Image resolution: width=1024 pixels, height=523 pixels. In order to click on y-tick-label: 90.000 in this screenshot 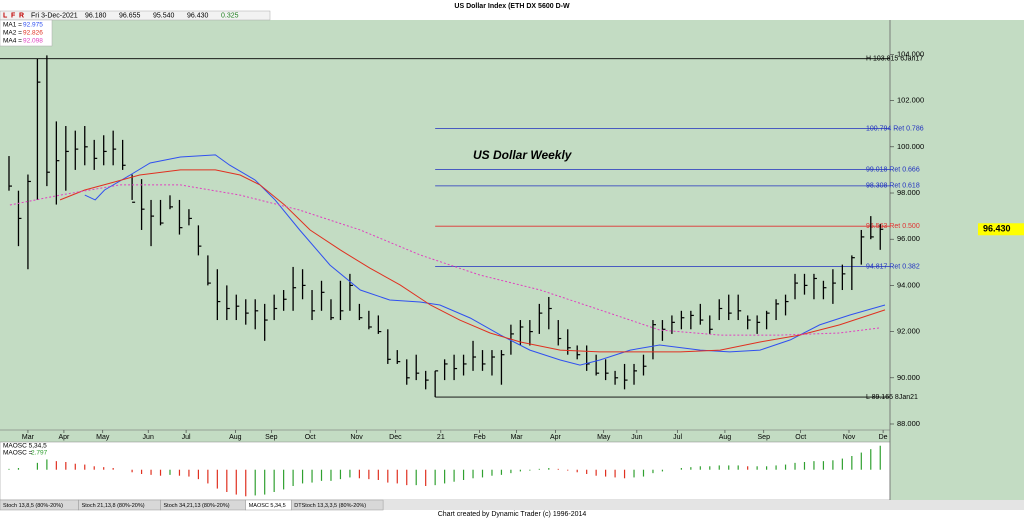, I will do `click(908, 377)`.